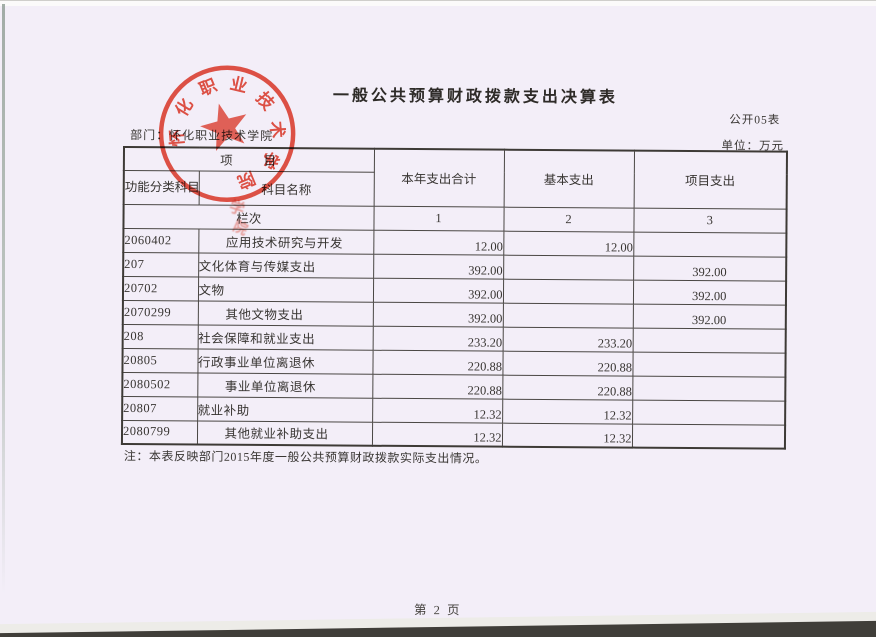 The height and width of the screenshot is (637, 876). I want to click on row-total-value: 12.00, so click(438, 242).